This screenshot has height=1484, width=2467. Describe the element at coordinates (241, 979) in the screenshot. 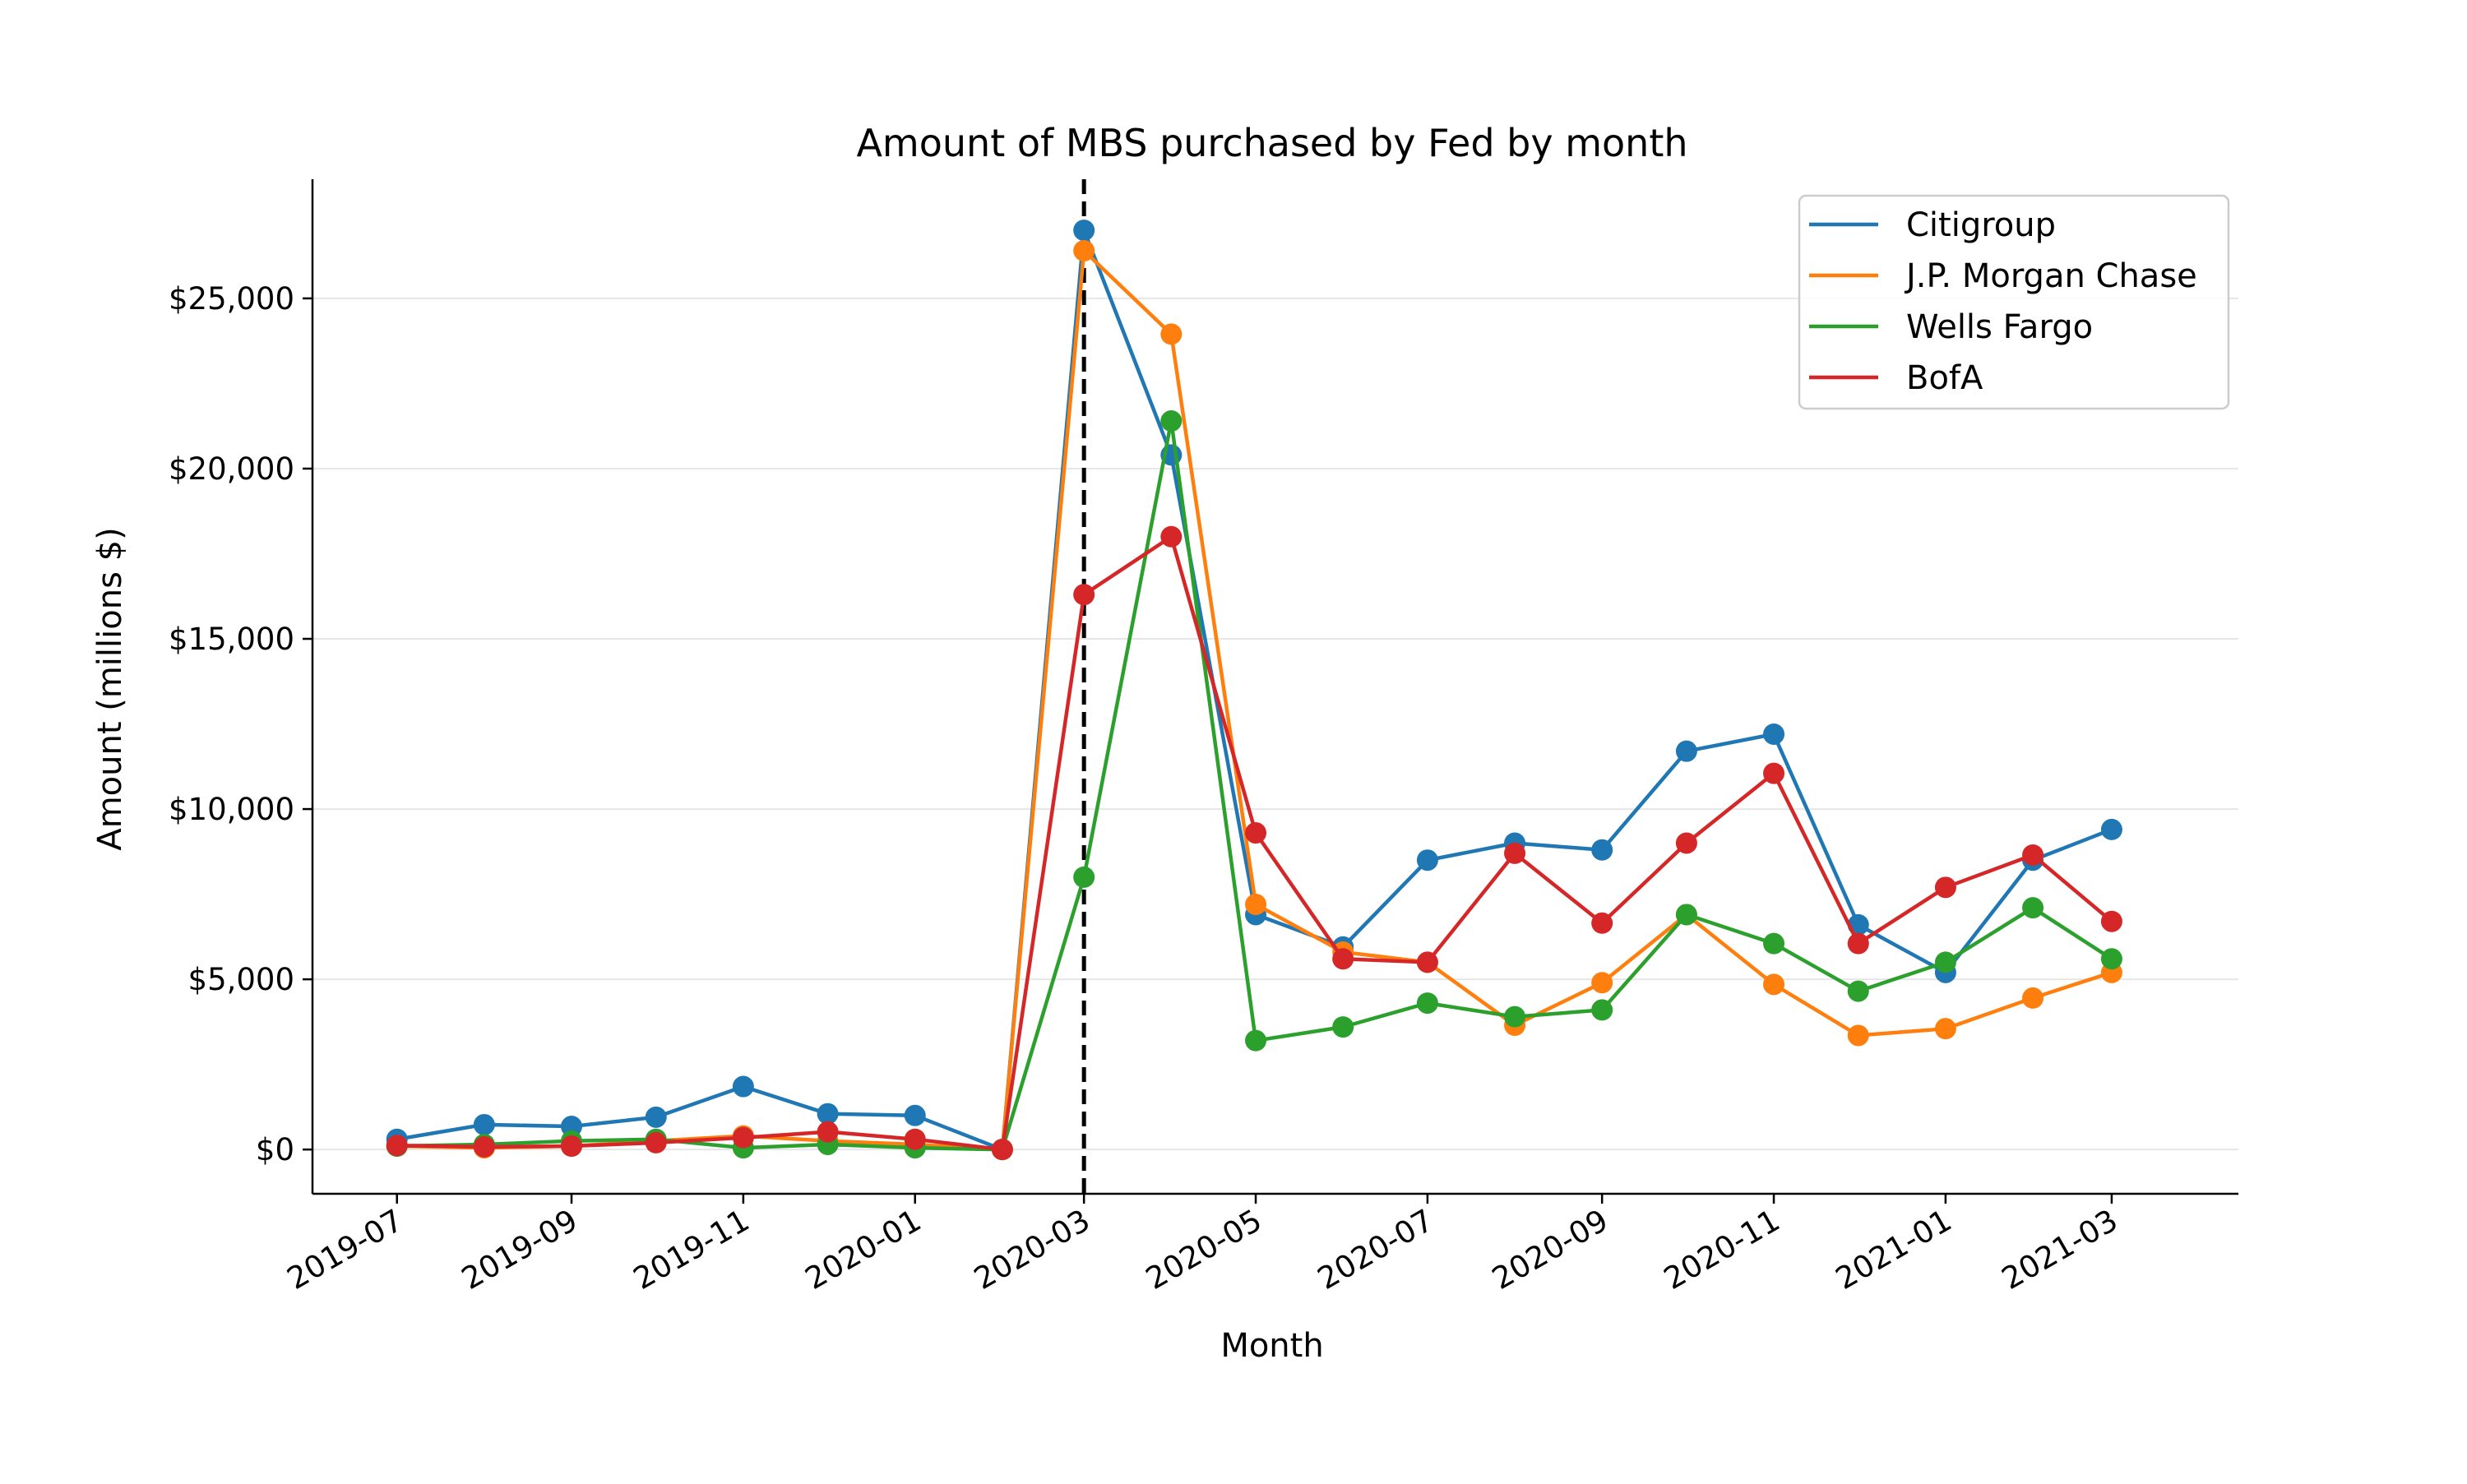

I see `y-tick-label: $5,000` at that location.